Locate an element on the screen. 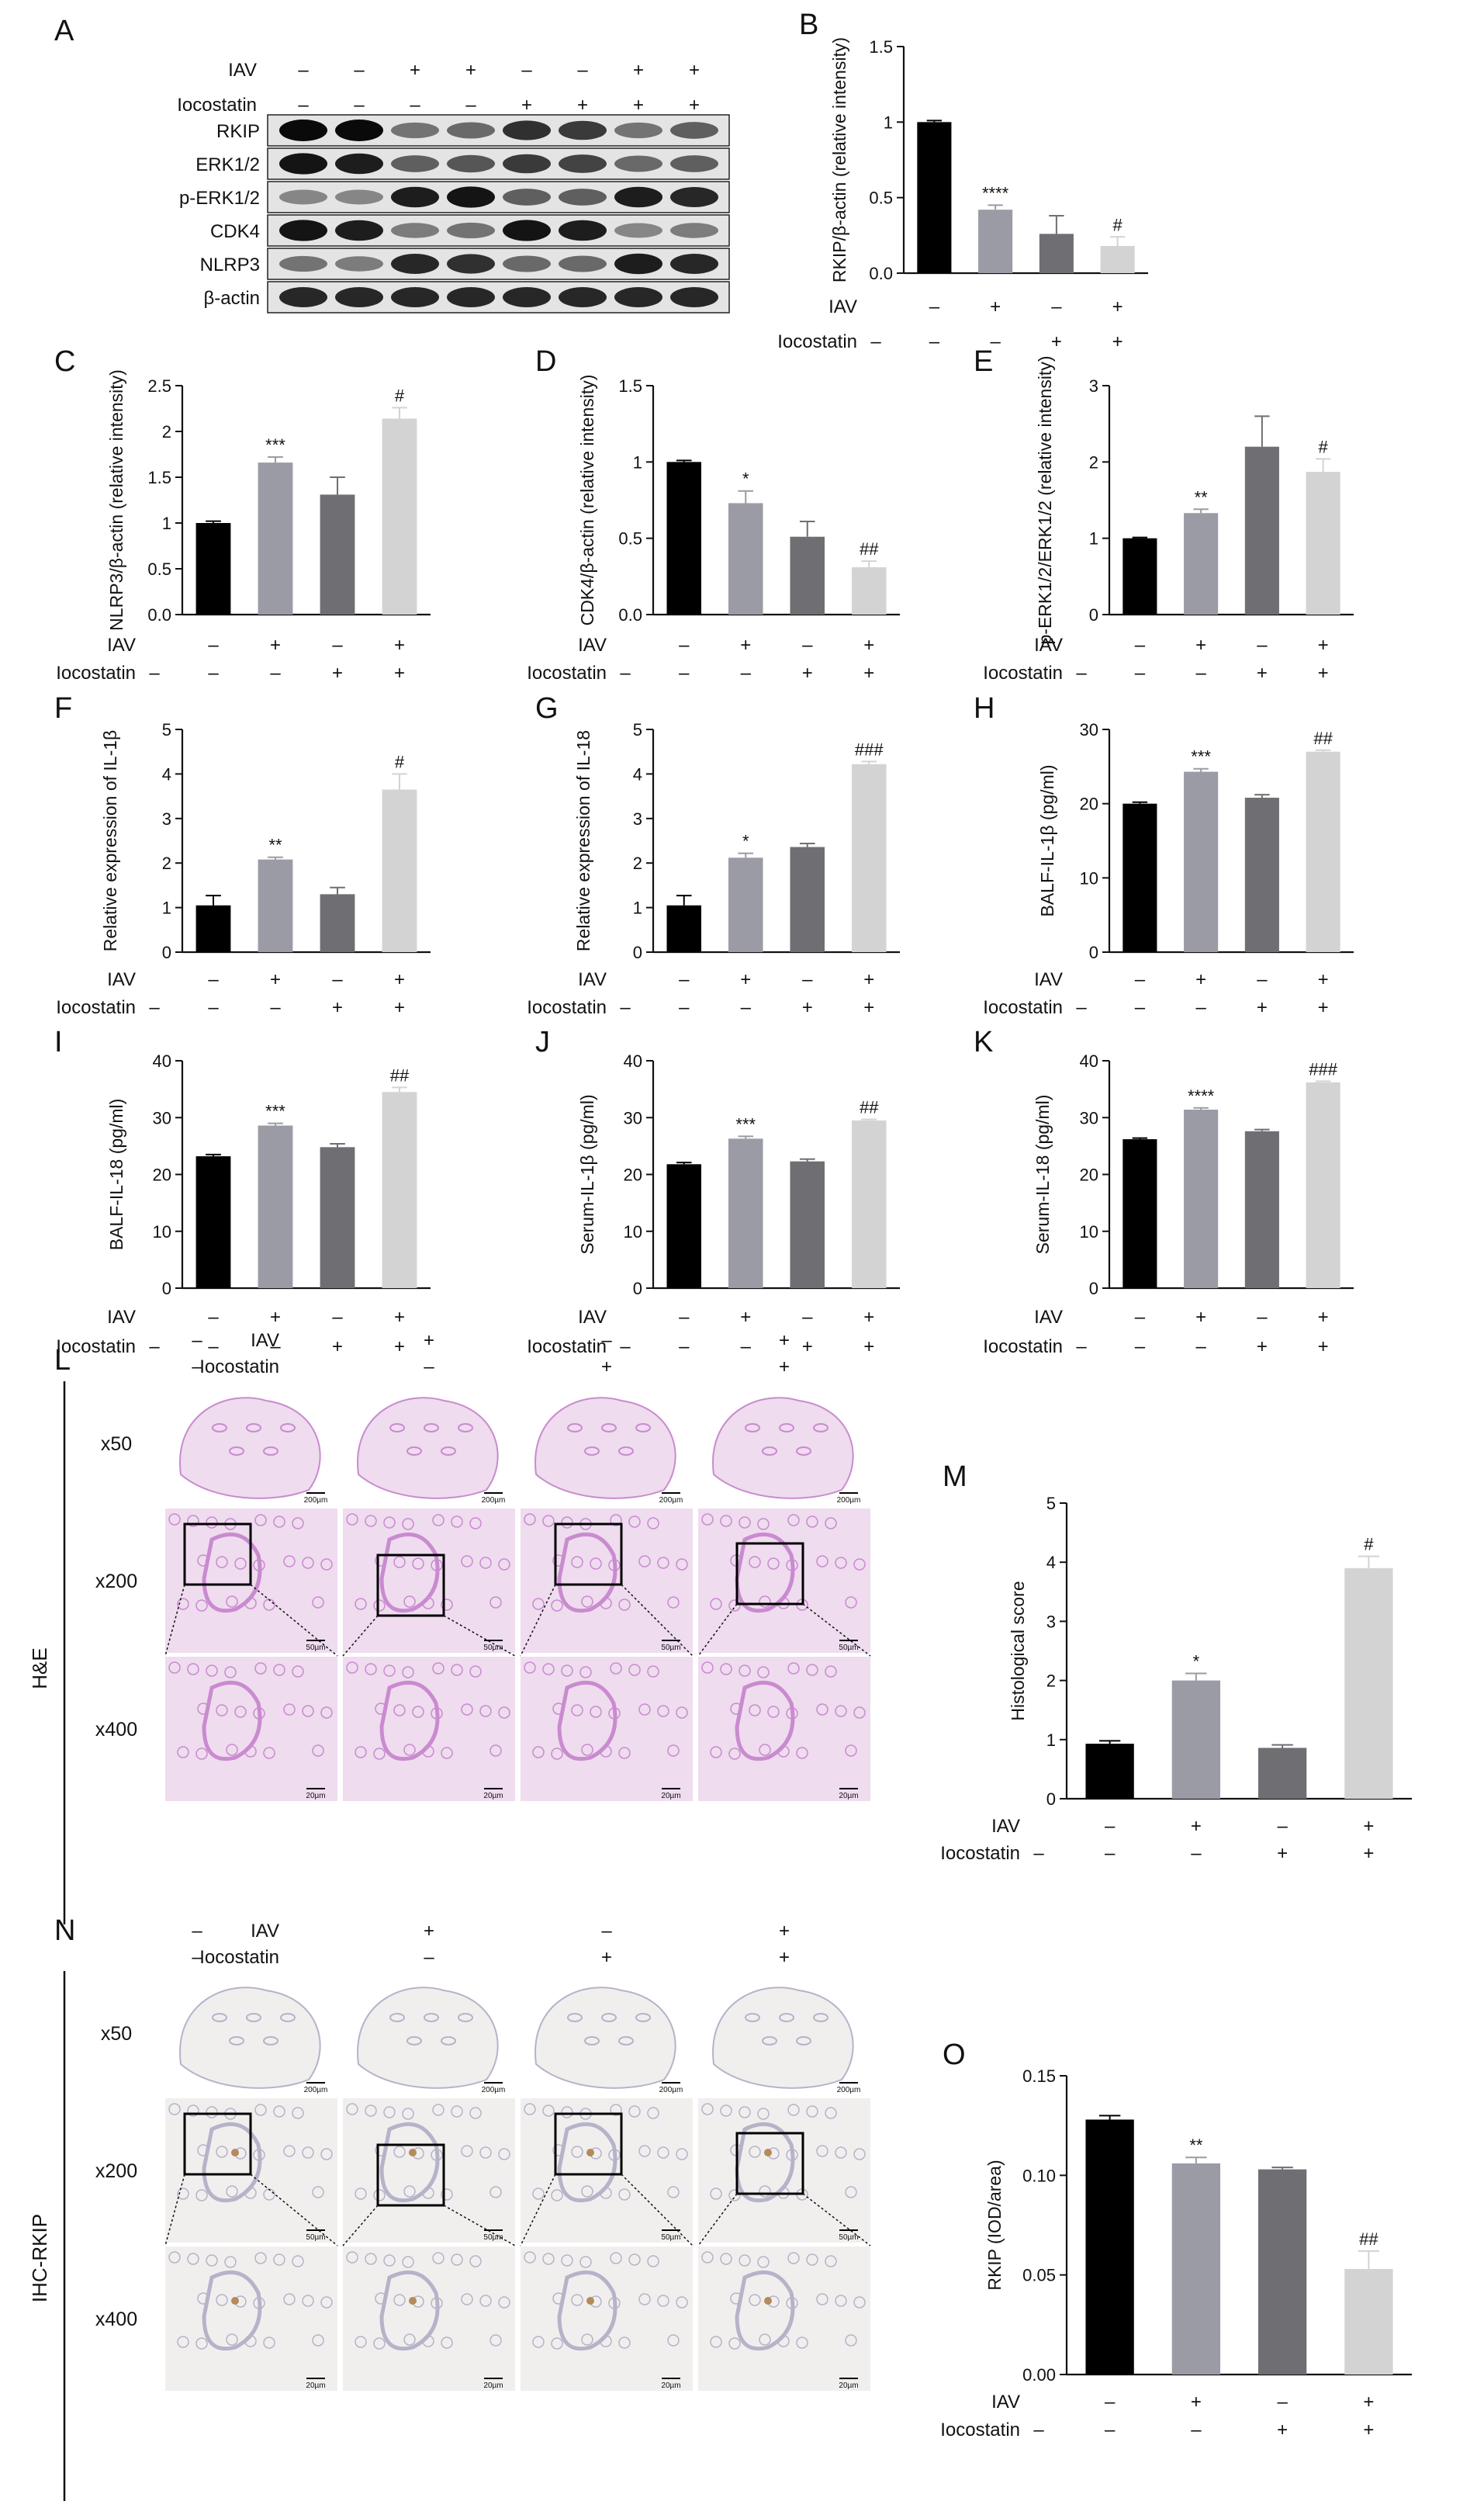  scale-bar-label: 200µm is located at coordinates (494, 1500).